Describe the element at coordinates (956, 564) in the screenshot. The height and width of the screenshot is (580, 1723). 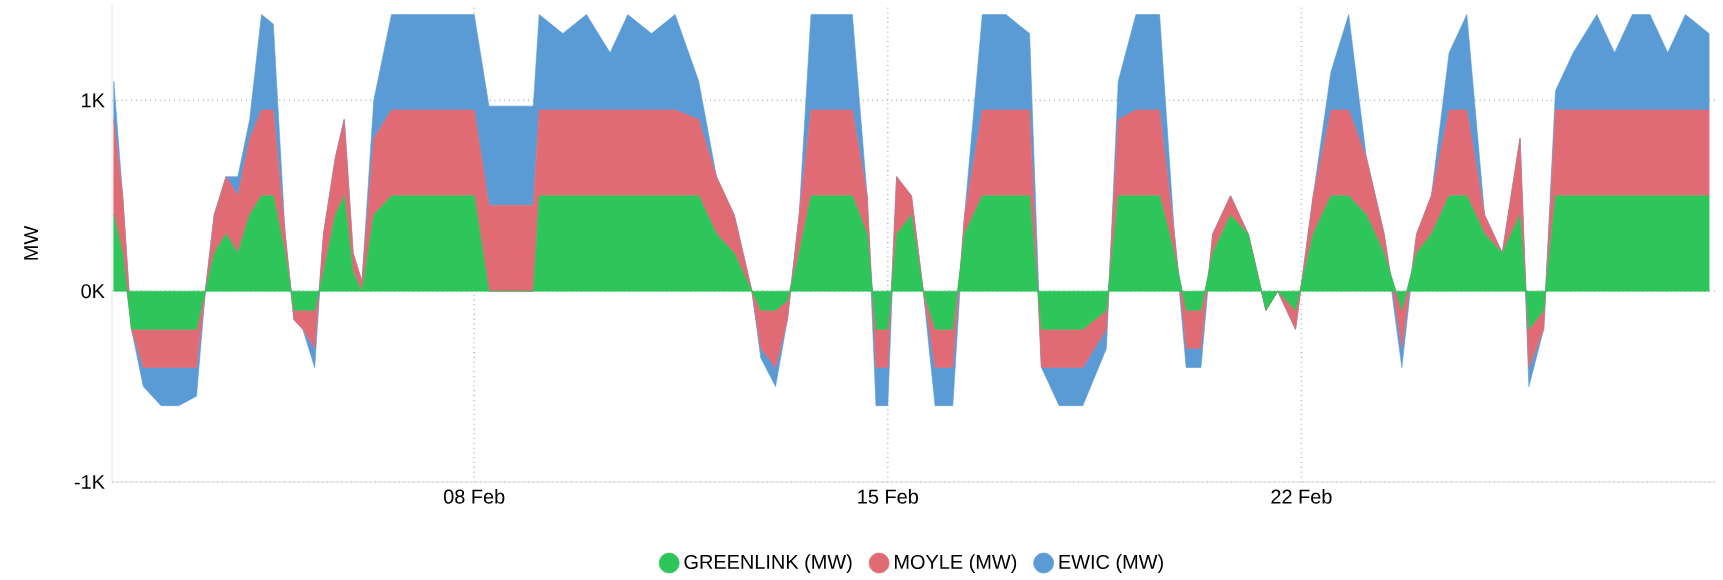
I see `legend-label: MOYLE (MW)` at that location.